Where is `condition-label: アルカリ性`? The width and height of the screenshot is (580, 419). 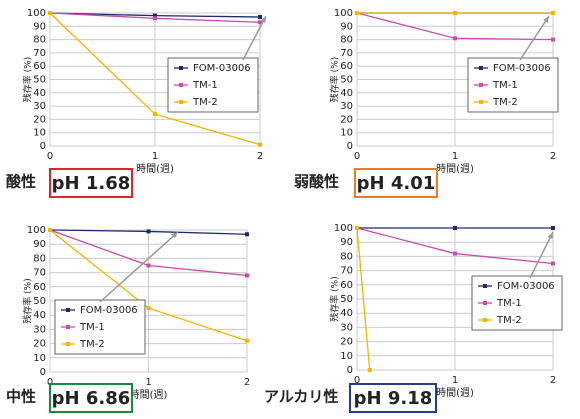
condition-label: アルカリ性 is located at coordinates (301, 397).